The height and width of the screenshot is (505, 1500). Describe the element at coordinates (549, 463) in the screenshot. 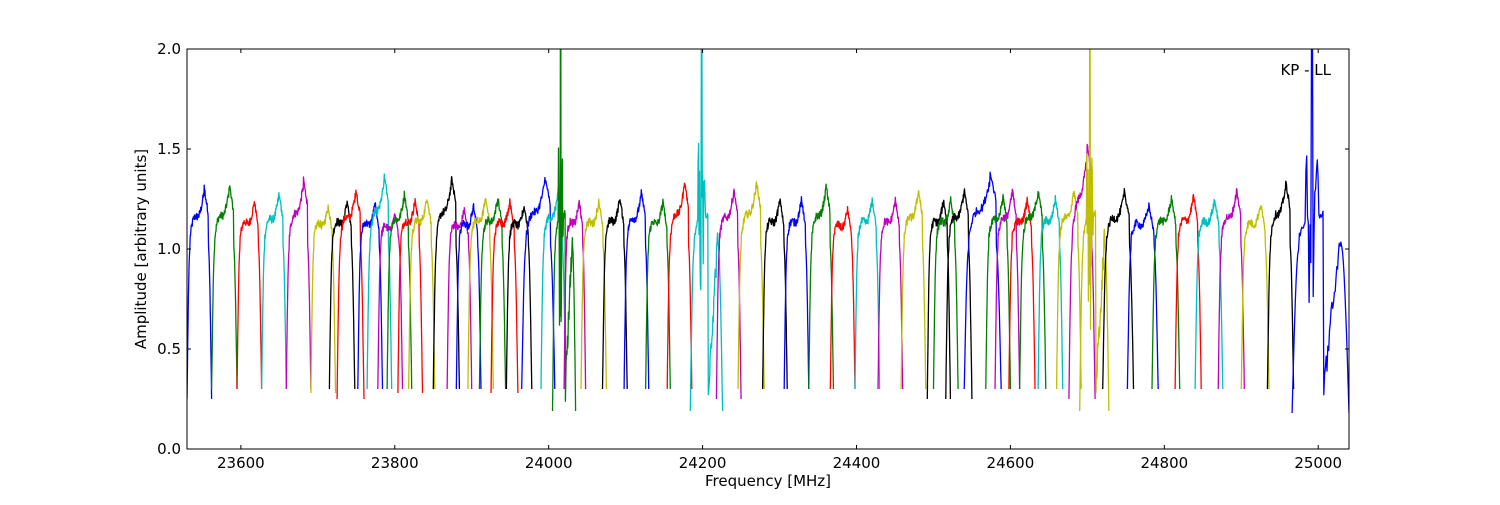

I see `x-tick-label: 24000` at that location.